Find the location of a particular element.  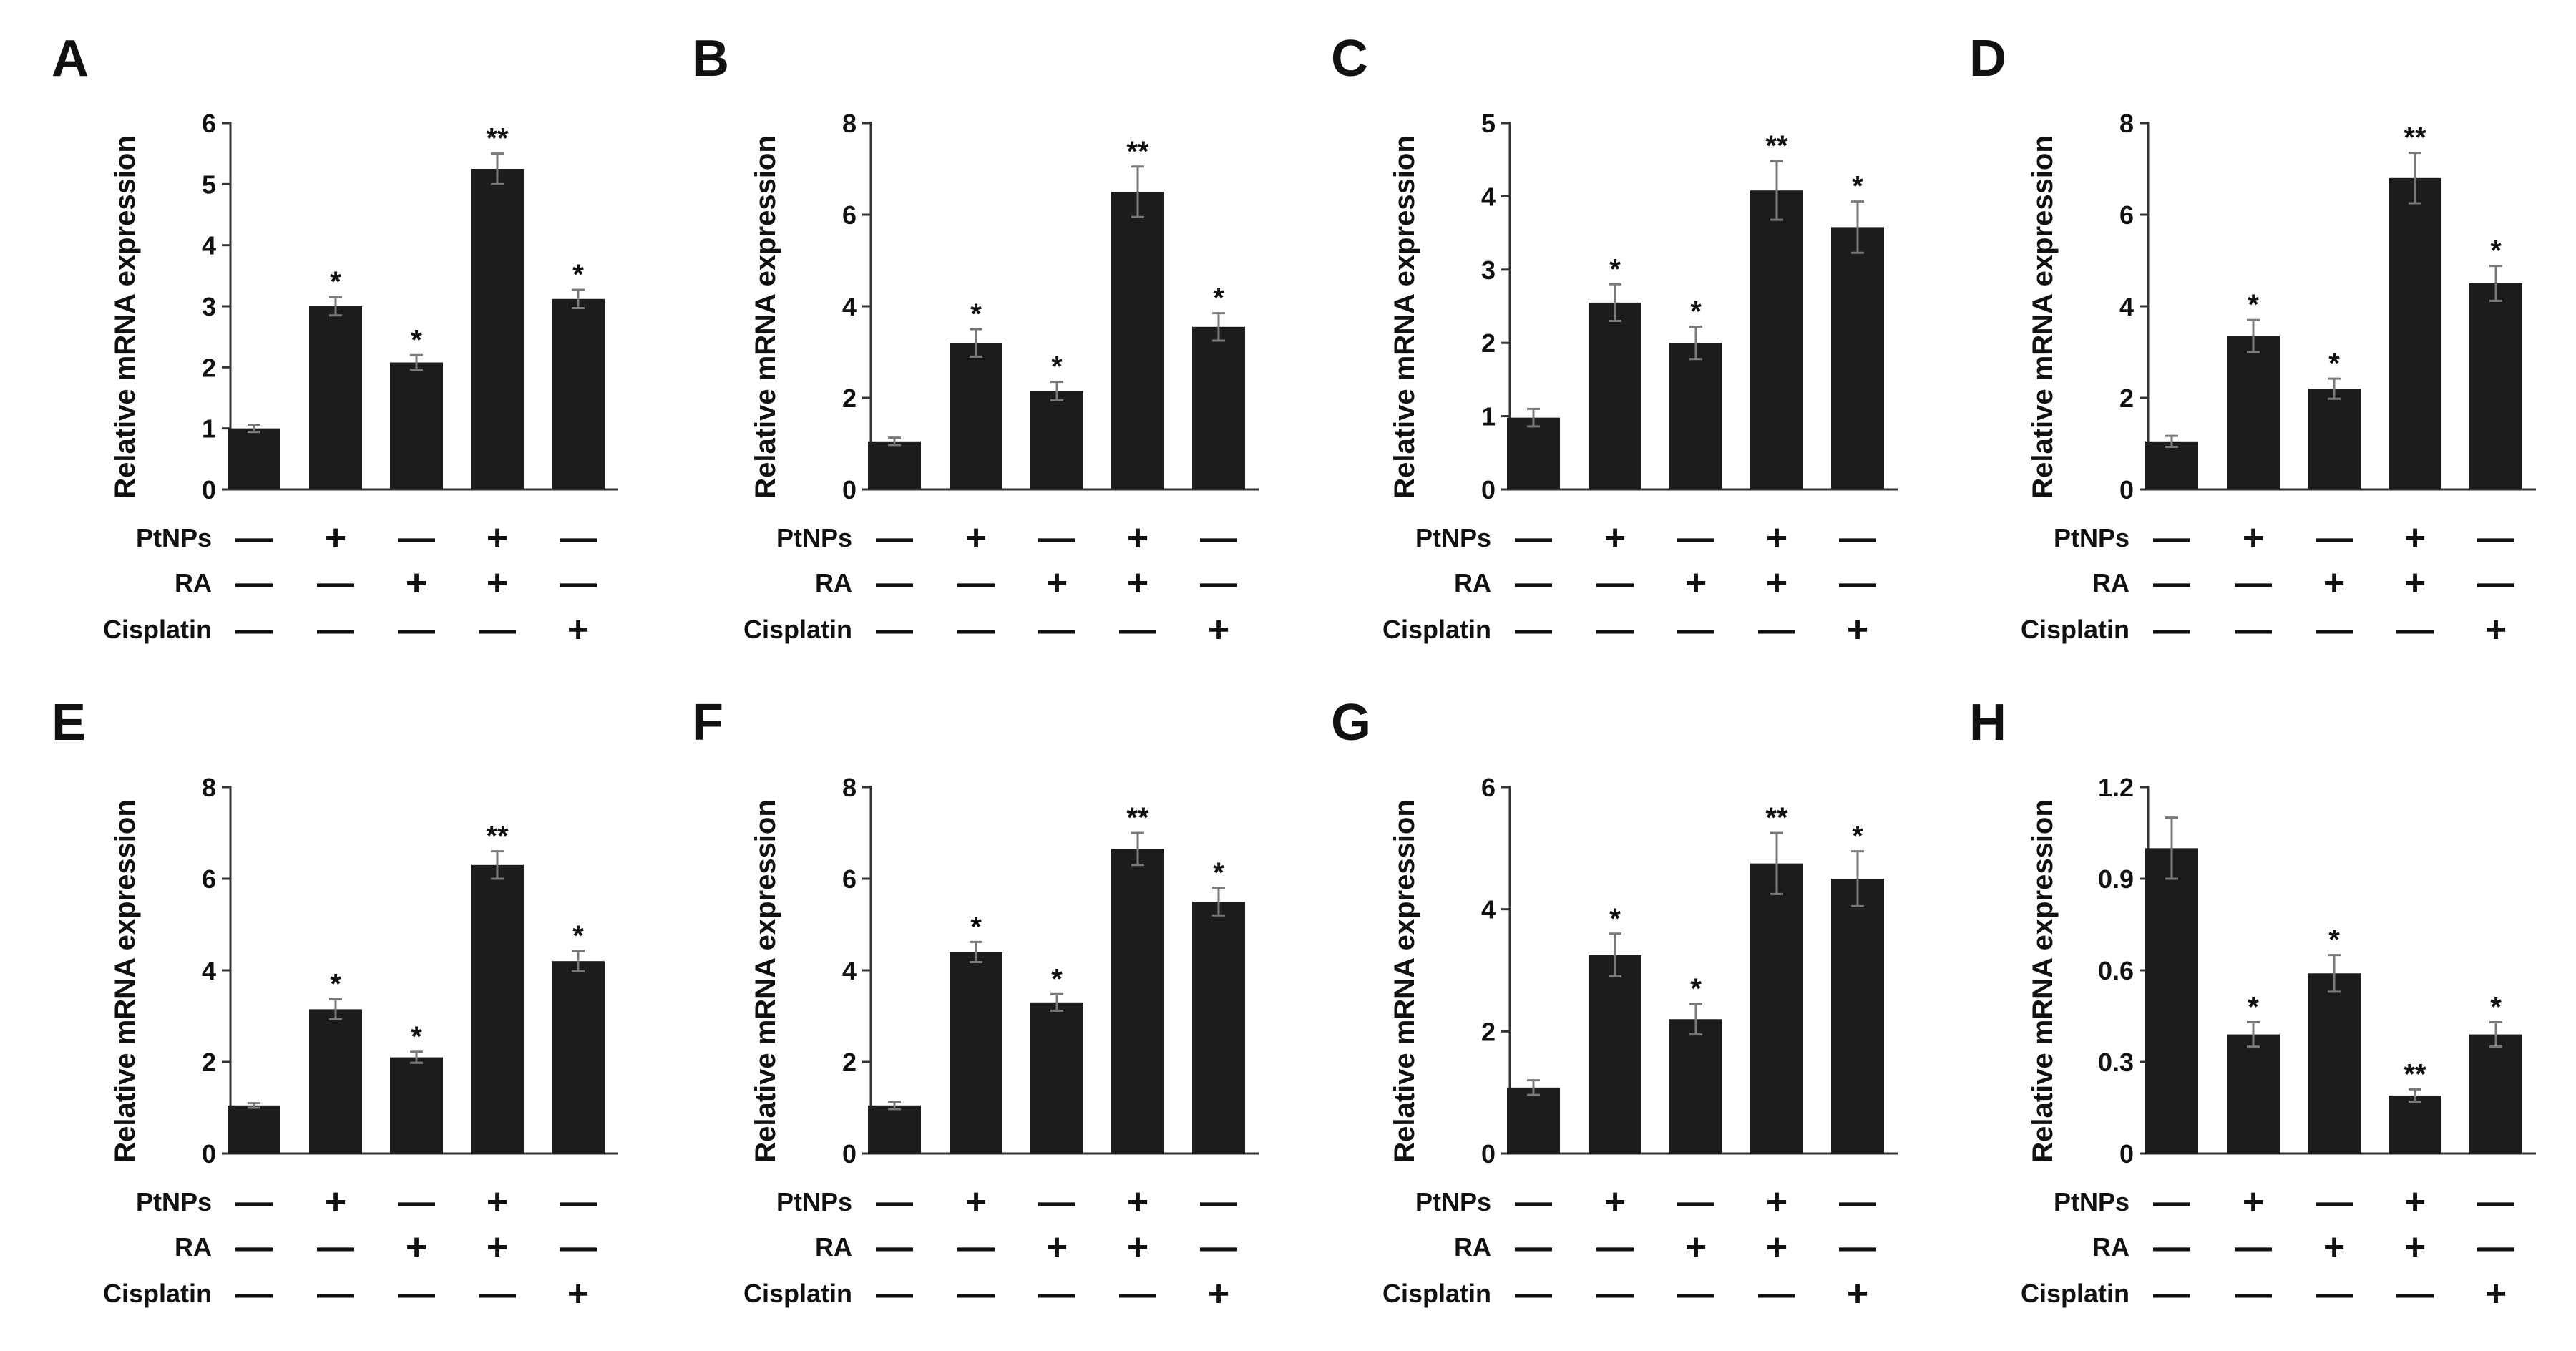

y-tick-label: 1.2 is located at coordinates (2116, 787).